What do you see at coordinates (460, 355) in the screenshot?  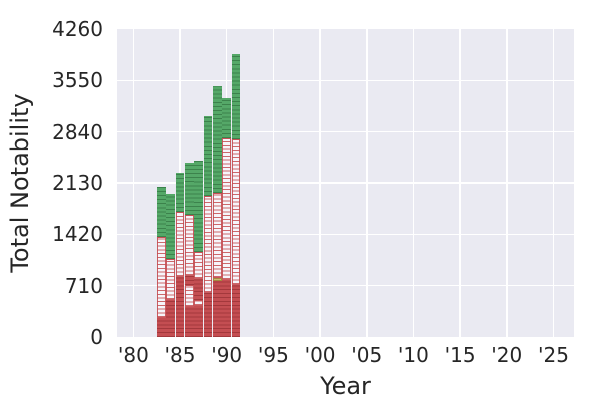 I see `x-tick-label: '15` at bounding box center [460, 355].